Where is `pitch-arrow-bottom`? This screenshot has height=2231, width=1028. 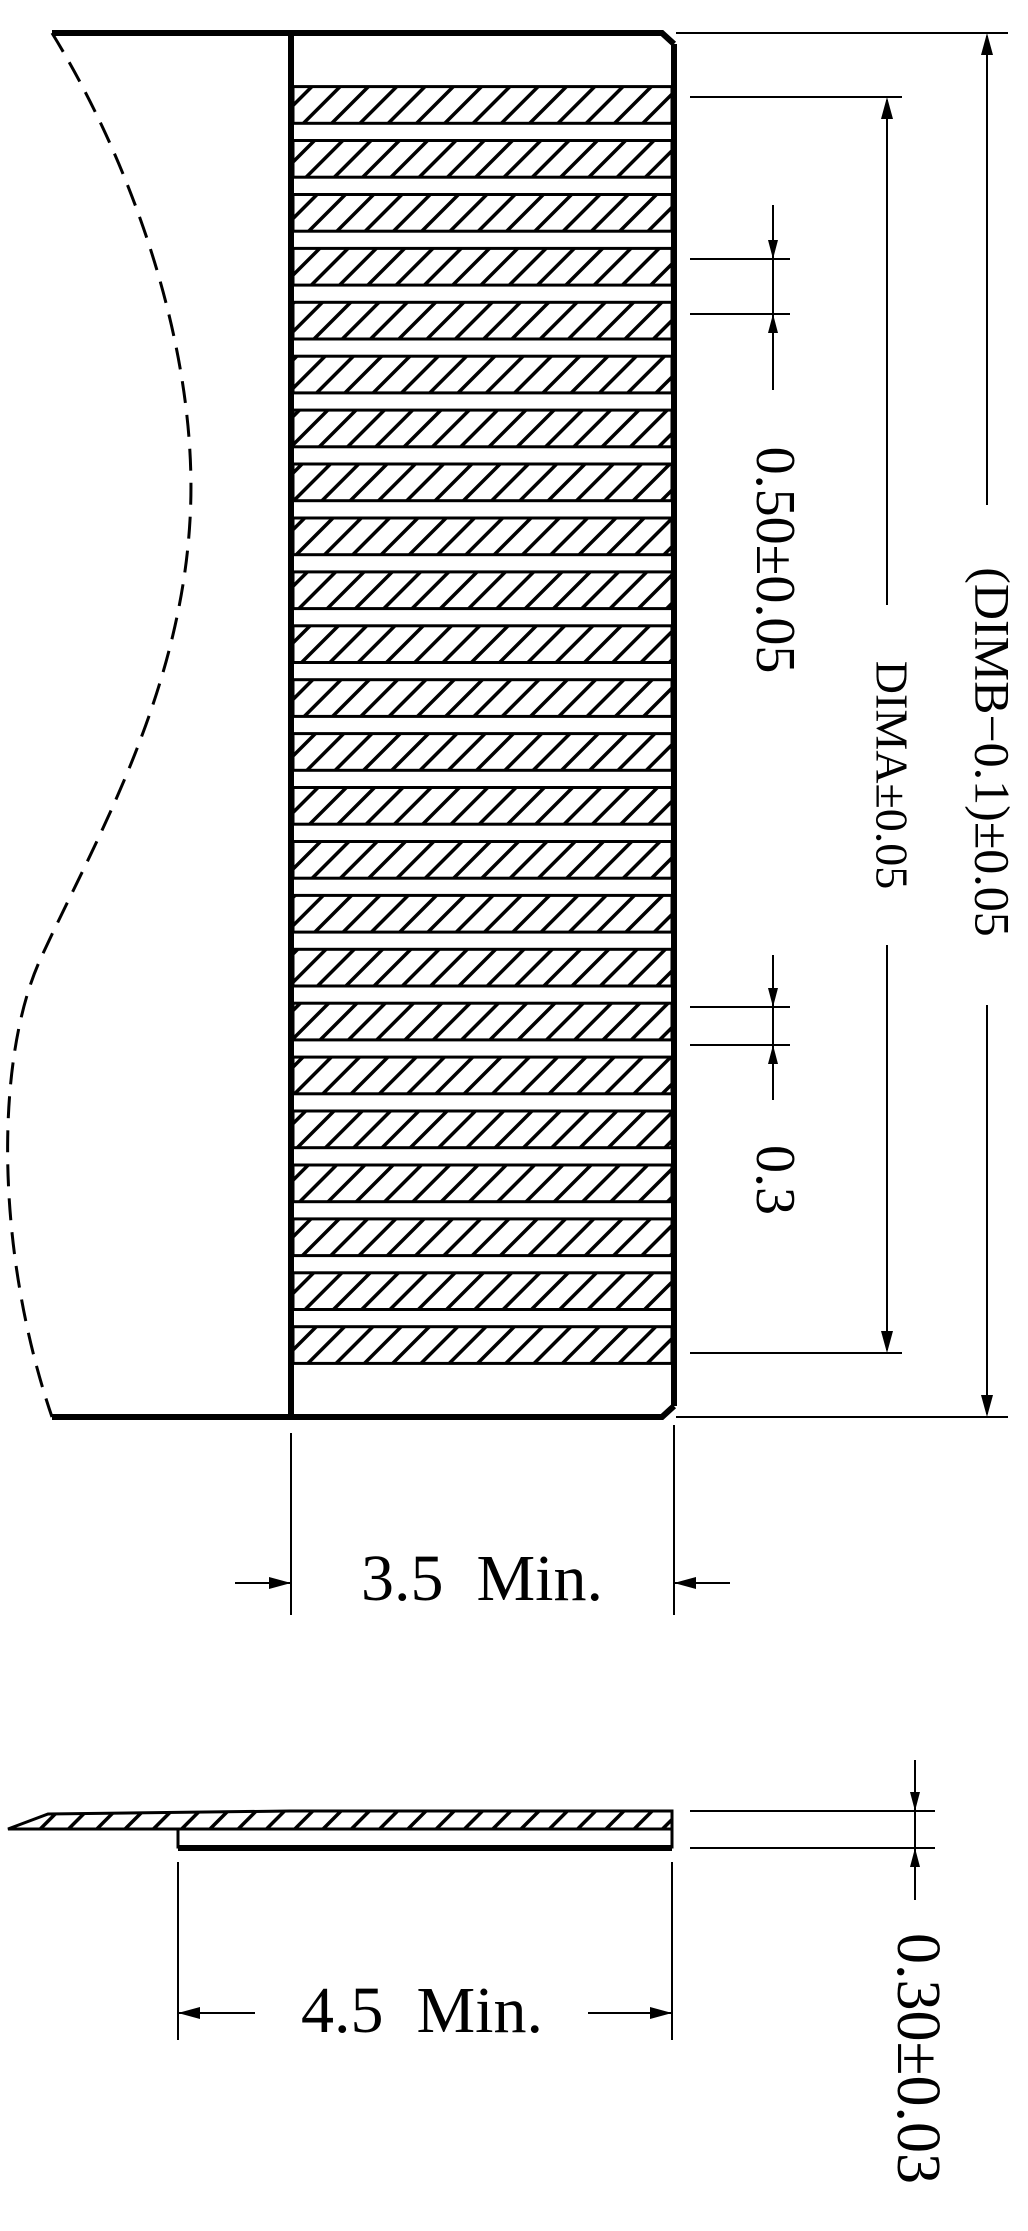
pitch-arrow-bottom is located at coordinates (773, 323).